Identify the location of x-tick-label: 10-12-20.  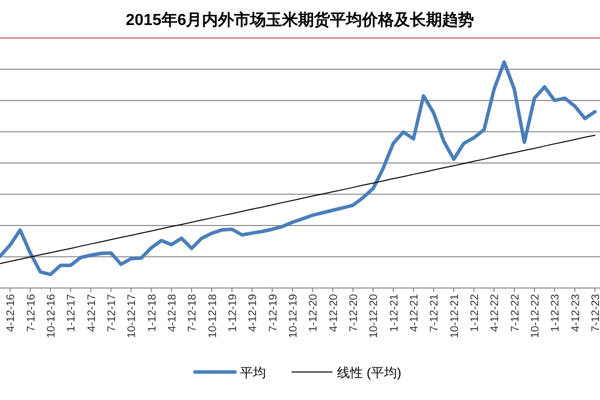
(374, 316).